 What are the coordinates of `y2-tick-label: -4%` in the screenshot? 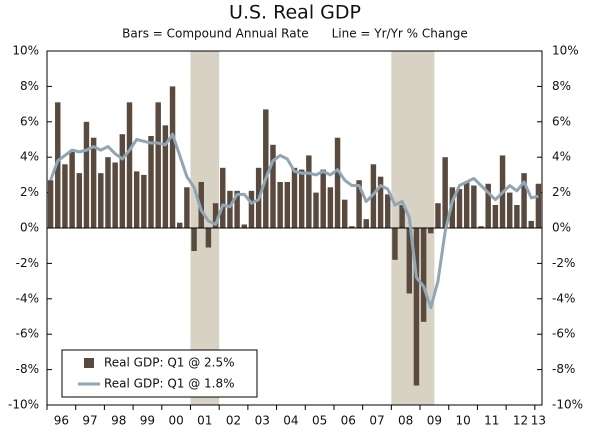 It's located at (563, 298).